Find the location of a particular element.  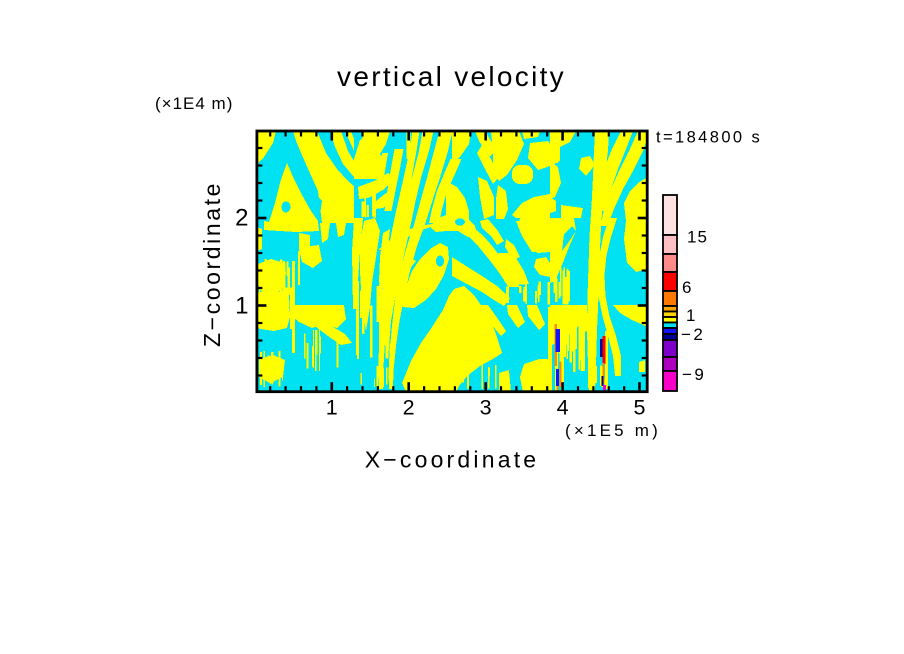

svg-text: −9 is located at coordinates (694, 374).